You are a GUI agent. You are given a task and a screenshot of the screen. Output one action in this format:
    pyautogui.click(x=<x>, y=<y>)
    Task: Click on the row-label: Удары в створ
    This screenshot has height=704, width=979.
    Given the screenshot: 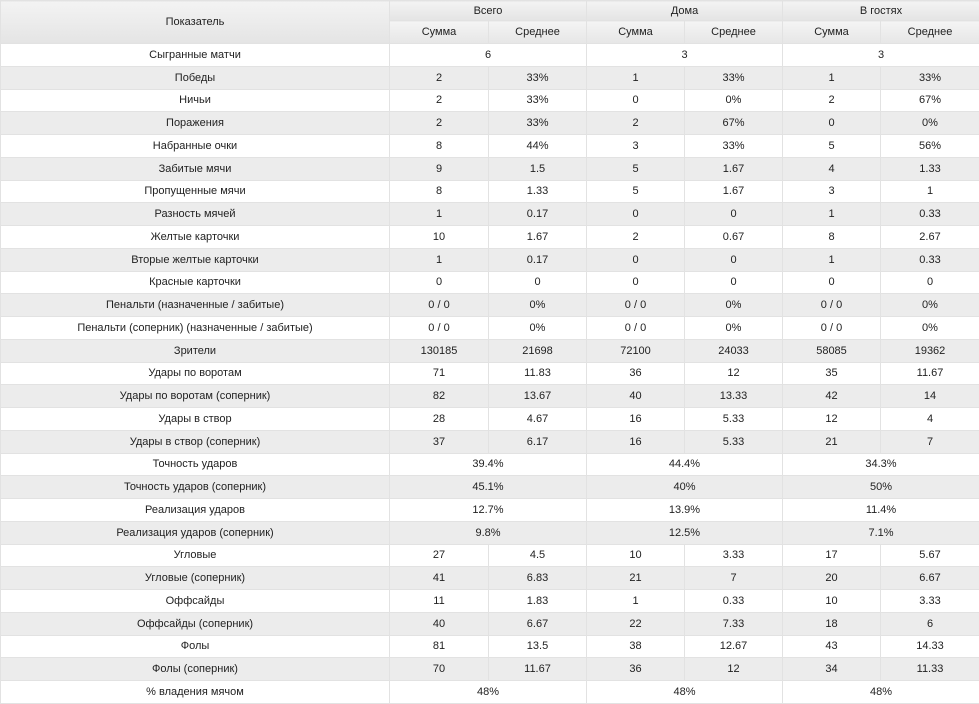 What is the action you would take?
    pyautogui.click(x=195, y=419)
    